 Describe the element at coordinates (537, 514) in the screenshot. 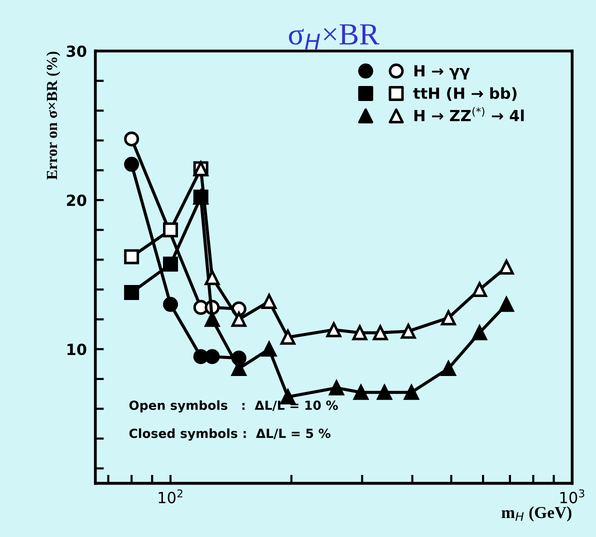

I see `x-axis-title: m$_{H}$ (GeV)` at that location.